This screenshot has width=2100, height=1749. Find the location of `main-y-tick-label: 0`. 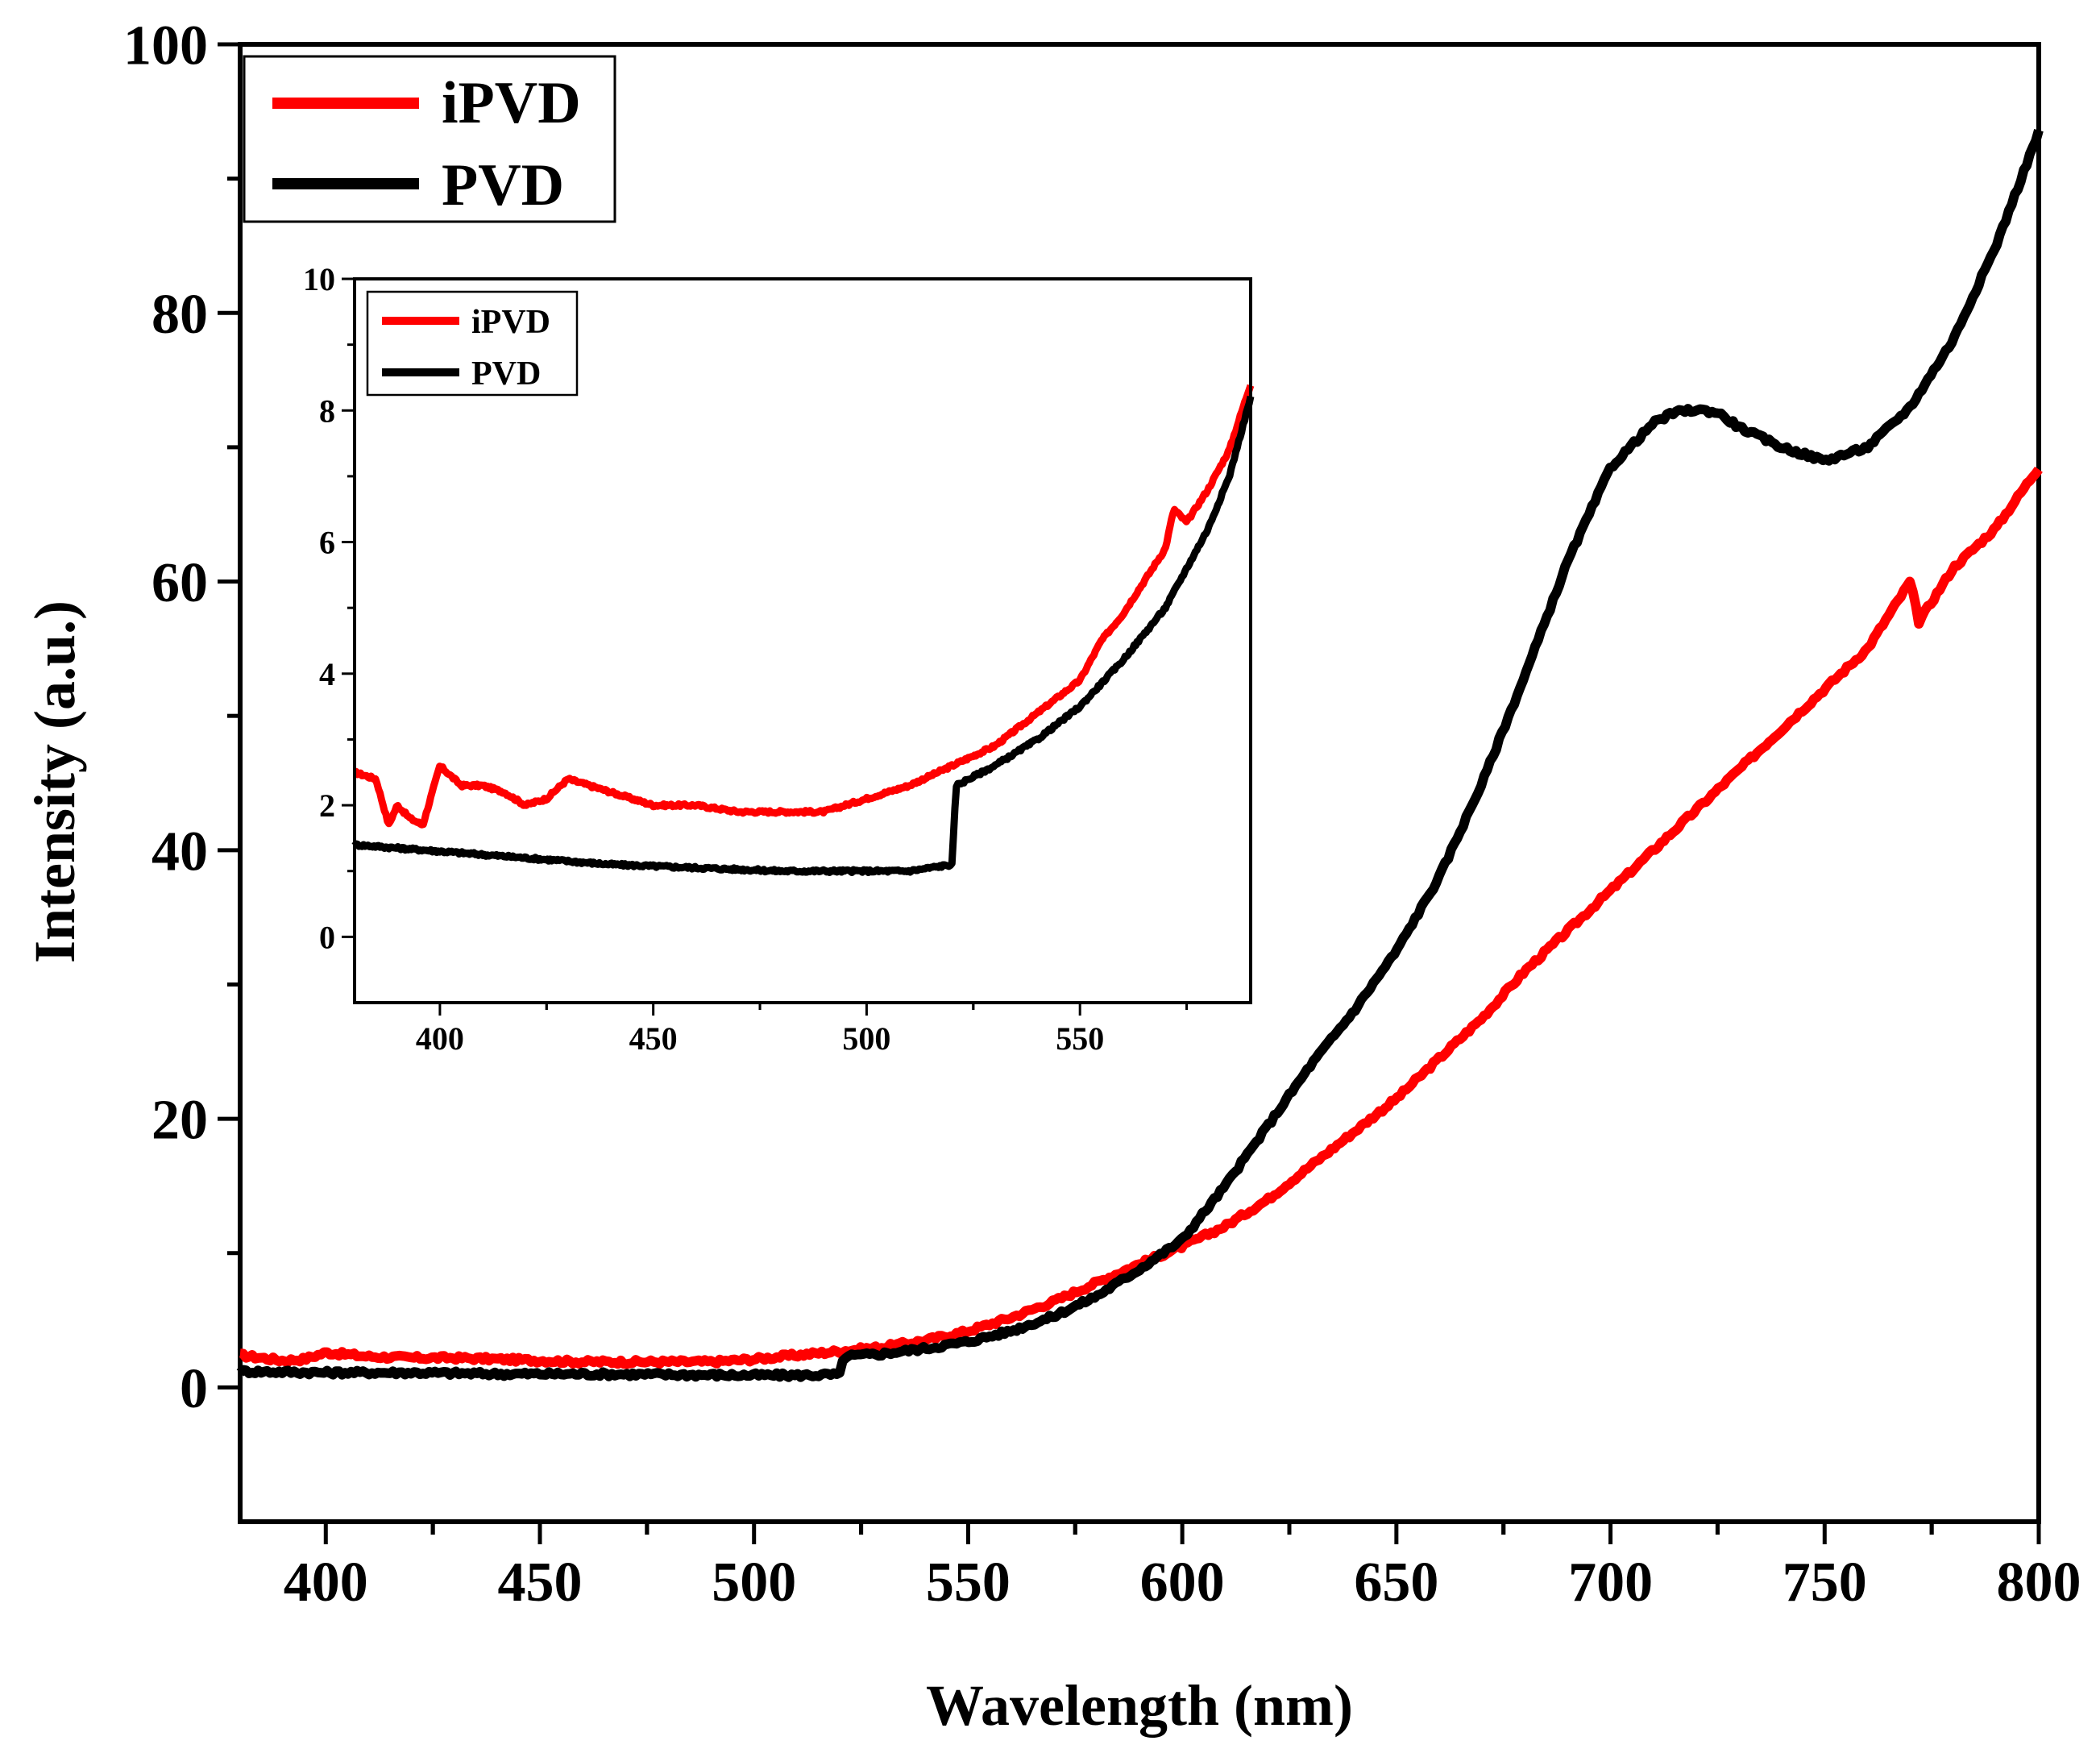

main-y-tick-label: 0 is located at coordinates (194, 1389).